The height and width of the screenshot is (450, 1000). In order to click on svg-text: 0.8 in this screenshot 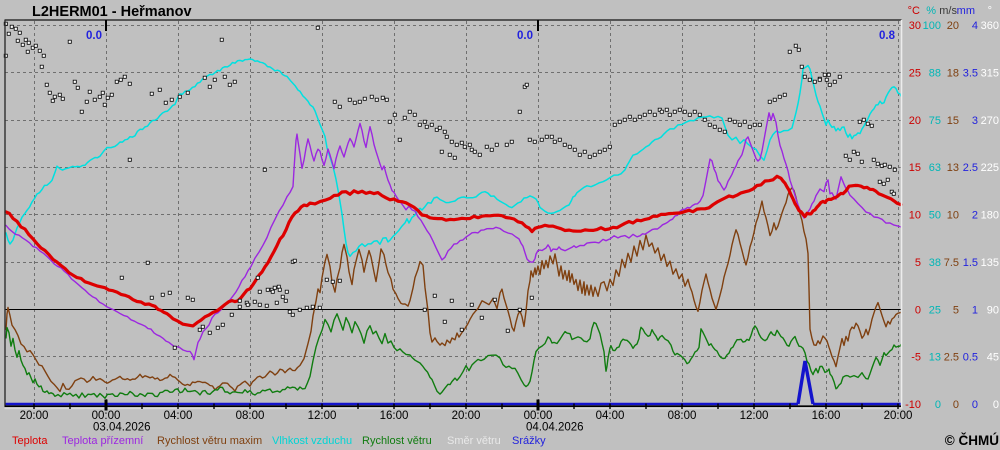, I will do `click(887, 36)`.